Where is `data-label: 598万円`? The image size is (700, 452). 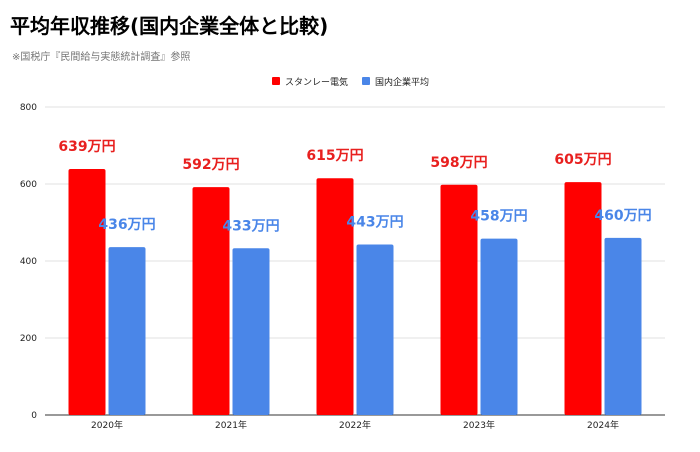
data-label: 598万円 is located at coordinates (458, 163).